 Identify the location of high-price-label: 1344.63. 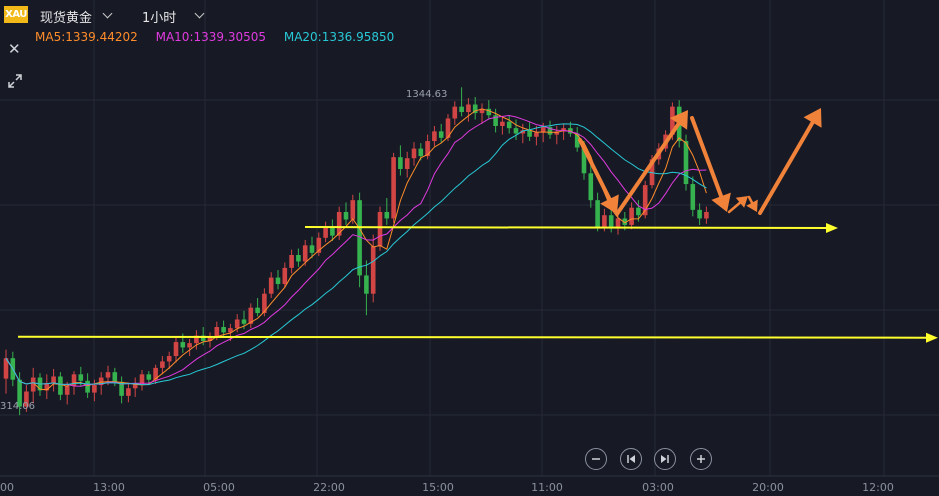
(426, 94).